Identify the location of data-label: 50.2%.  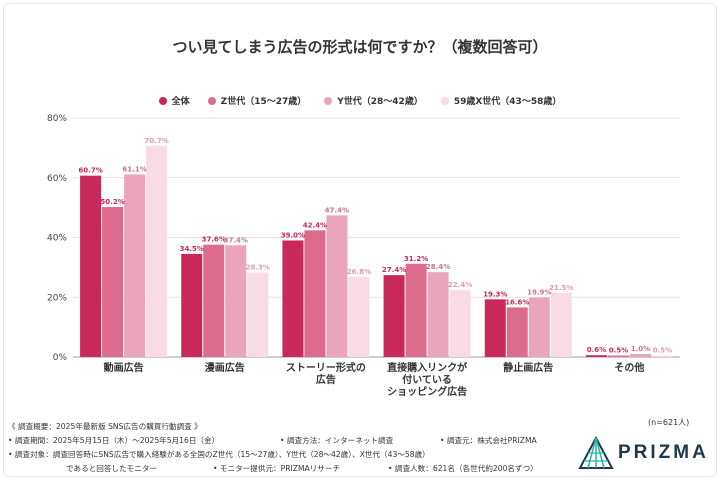
(112, 202).